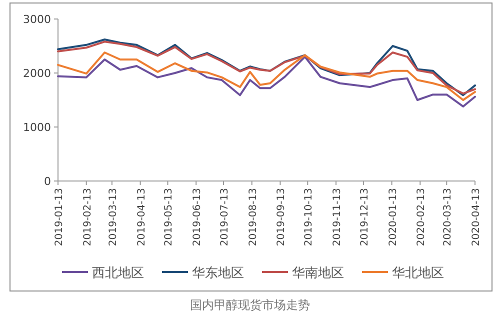 The height and width of the screenshot is (335, 500). I want to click on y-tick-label: 3000, so click(37, 19).